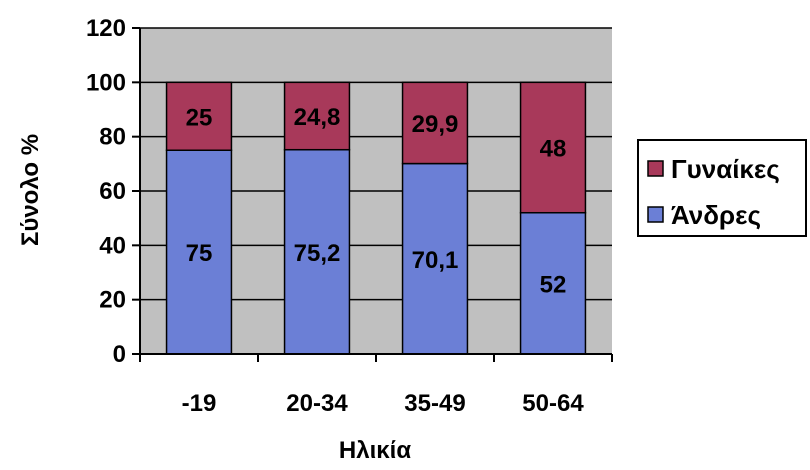 Image resolution: width=810 pixels, height=470 pixels. What do you see at coordinates (112, 300) in the screenshot?
I see `y-tick-label-20: 20` at bounding box center [112, 300].